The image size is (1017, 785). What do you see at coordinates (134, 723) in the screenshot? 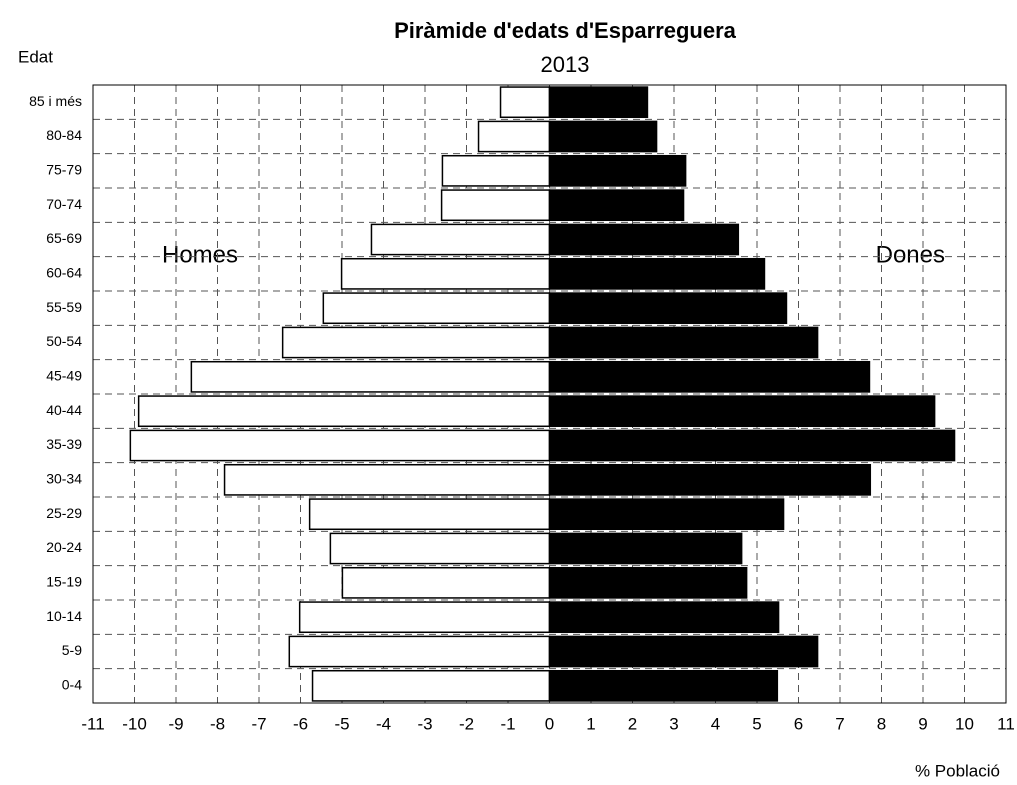
I see `x-tick-label: -10` at bounding box center [134, 723].